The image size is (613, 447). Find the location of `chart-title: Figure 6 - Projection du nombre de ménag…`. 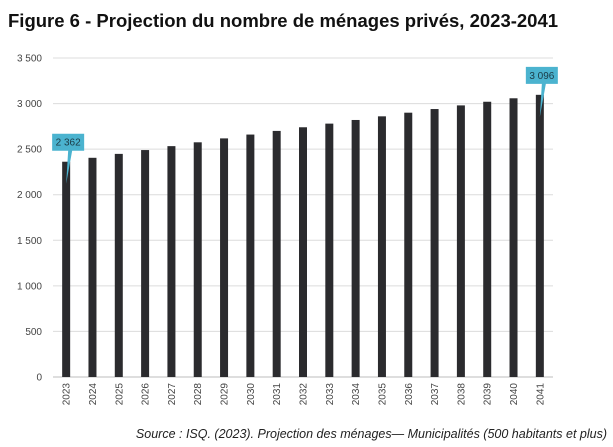

chart-title: Figure 6 - Projection du nombre de ménag… is located at coordinates (283, 20).